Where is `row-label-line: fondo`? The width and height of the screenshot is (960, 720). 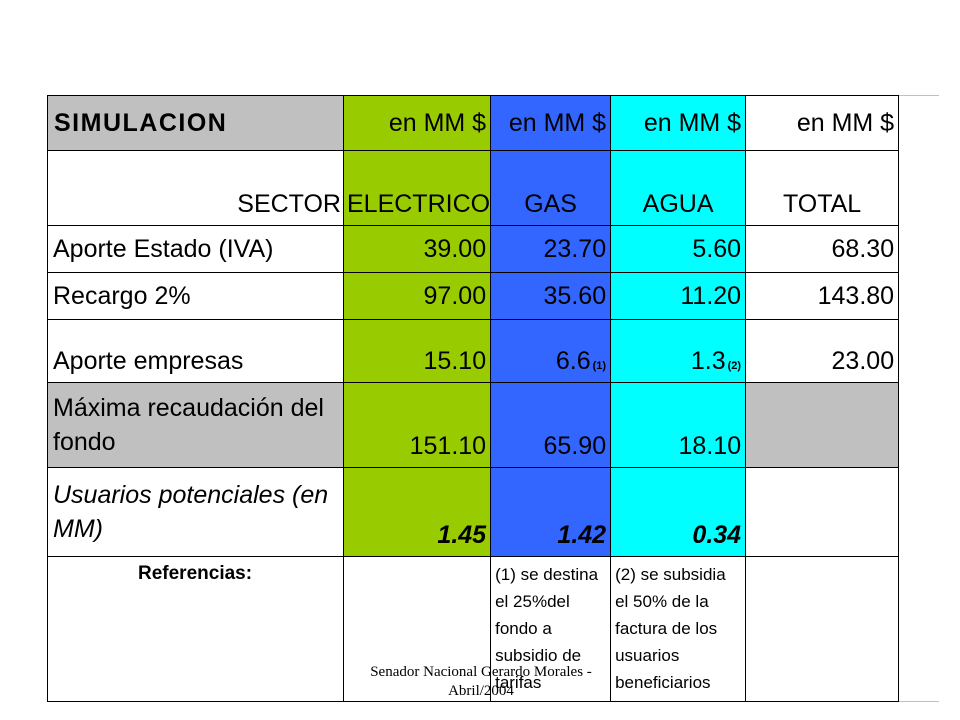 row-label-line: fondo is located at coordinates (84, 442).